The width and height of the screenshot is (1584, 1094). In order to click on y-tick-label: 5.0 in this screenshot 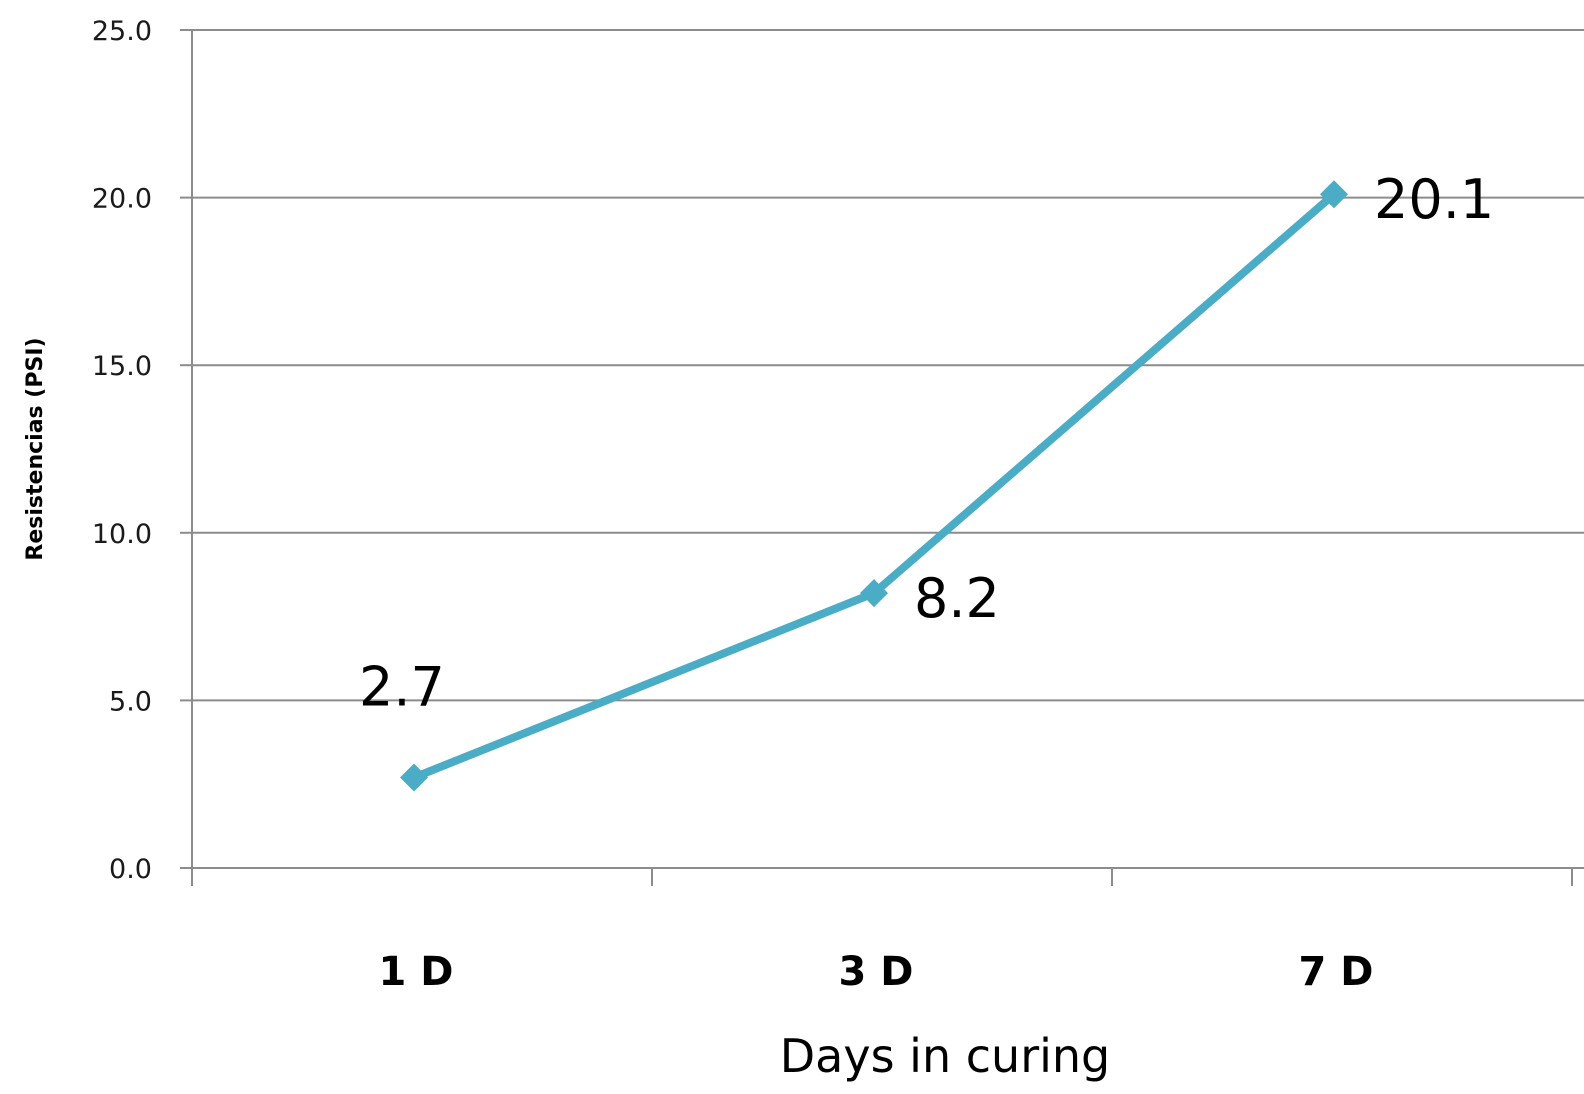, I will do `click(130, 701)`.